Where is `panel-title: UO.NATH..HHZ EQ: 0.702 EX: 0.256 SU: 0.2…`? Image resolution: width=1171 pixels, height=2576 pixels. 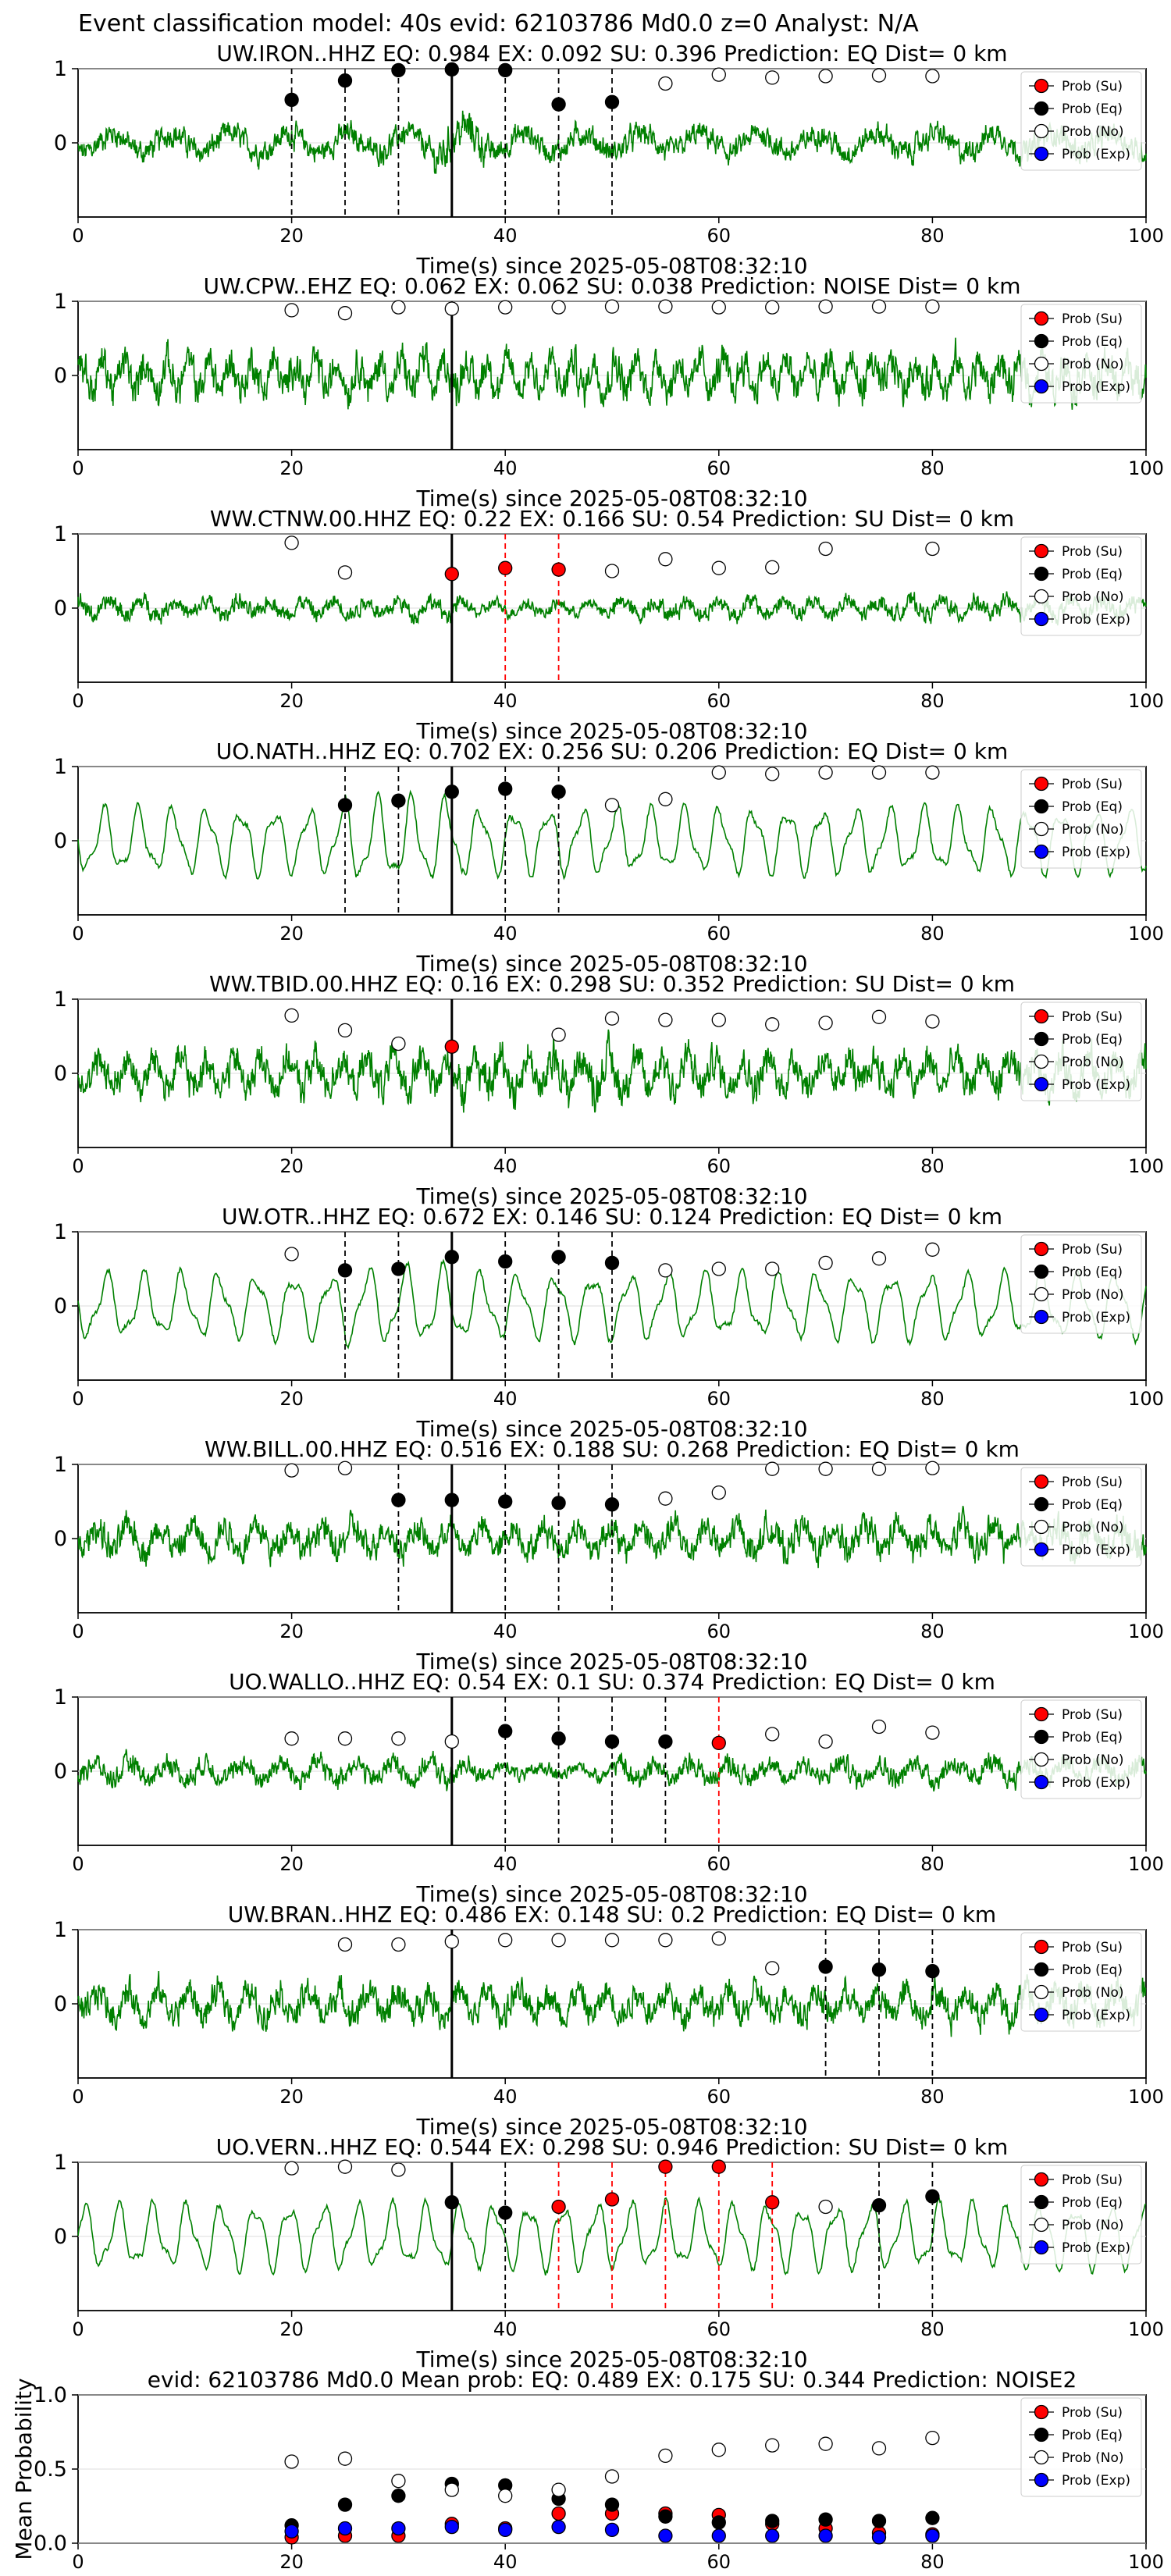
panel-title: UO.NATH..HHZ EQ: 0.702 EX: 0.256 SU: 0.2… is located at coordinates (612, 751).